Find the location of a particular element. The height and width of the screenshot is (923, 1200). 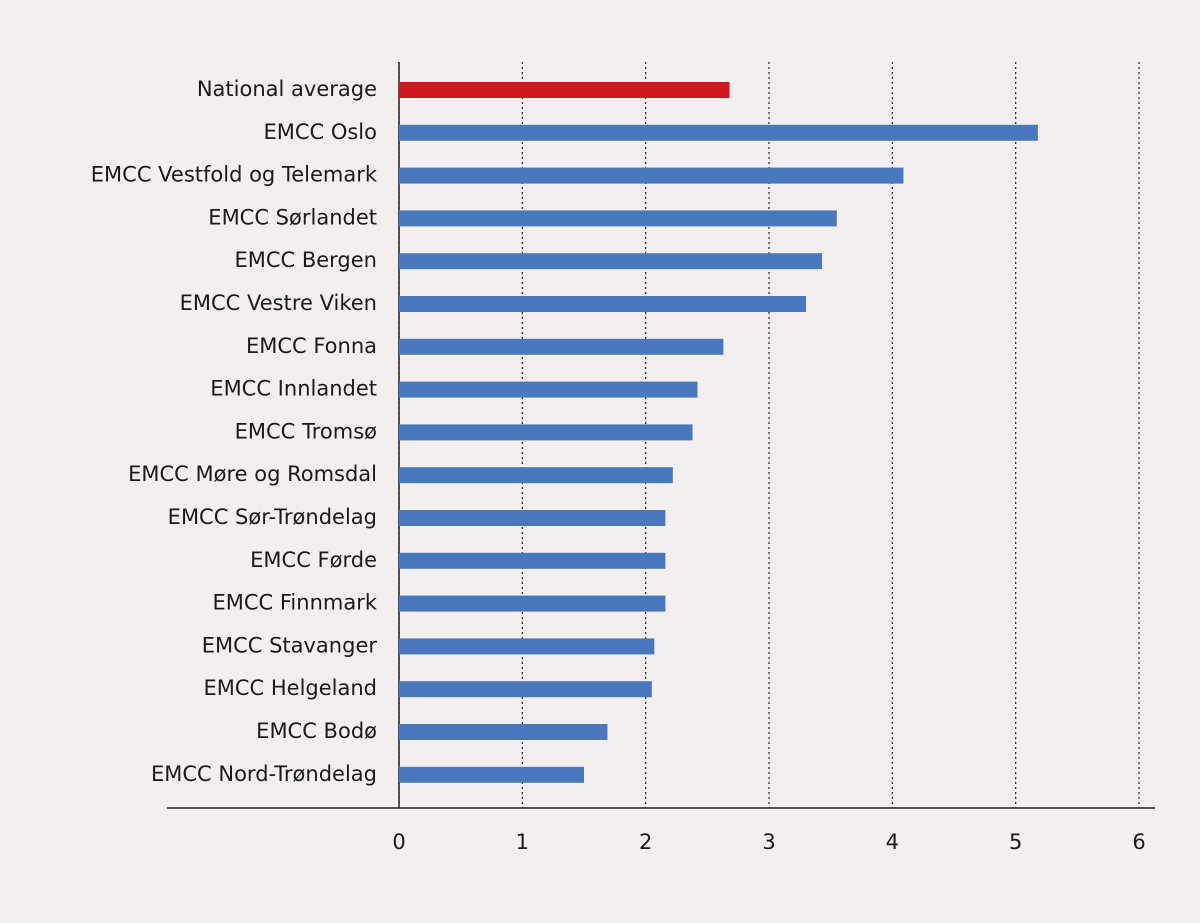

x-tick-label: 6 is located at coordinates (1138, 842).